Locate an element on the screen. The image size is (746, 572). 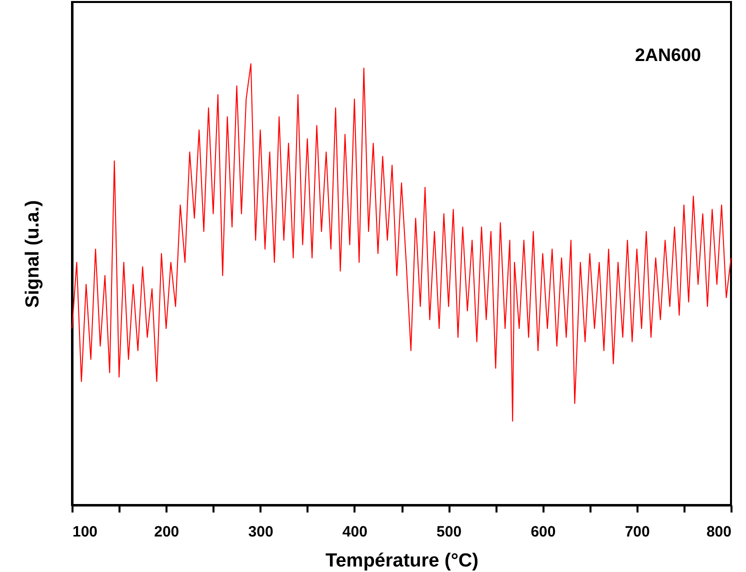
x-tick-label: 100 is located at coordinates (85, 532).